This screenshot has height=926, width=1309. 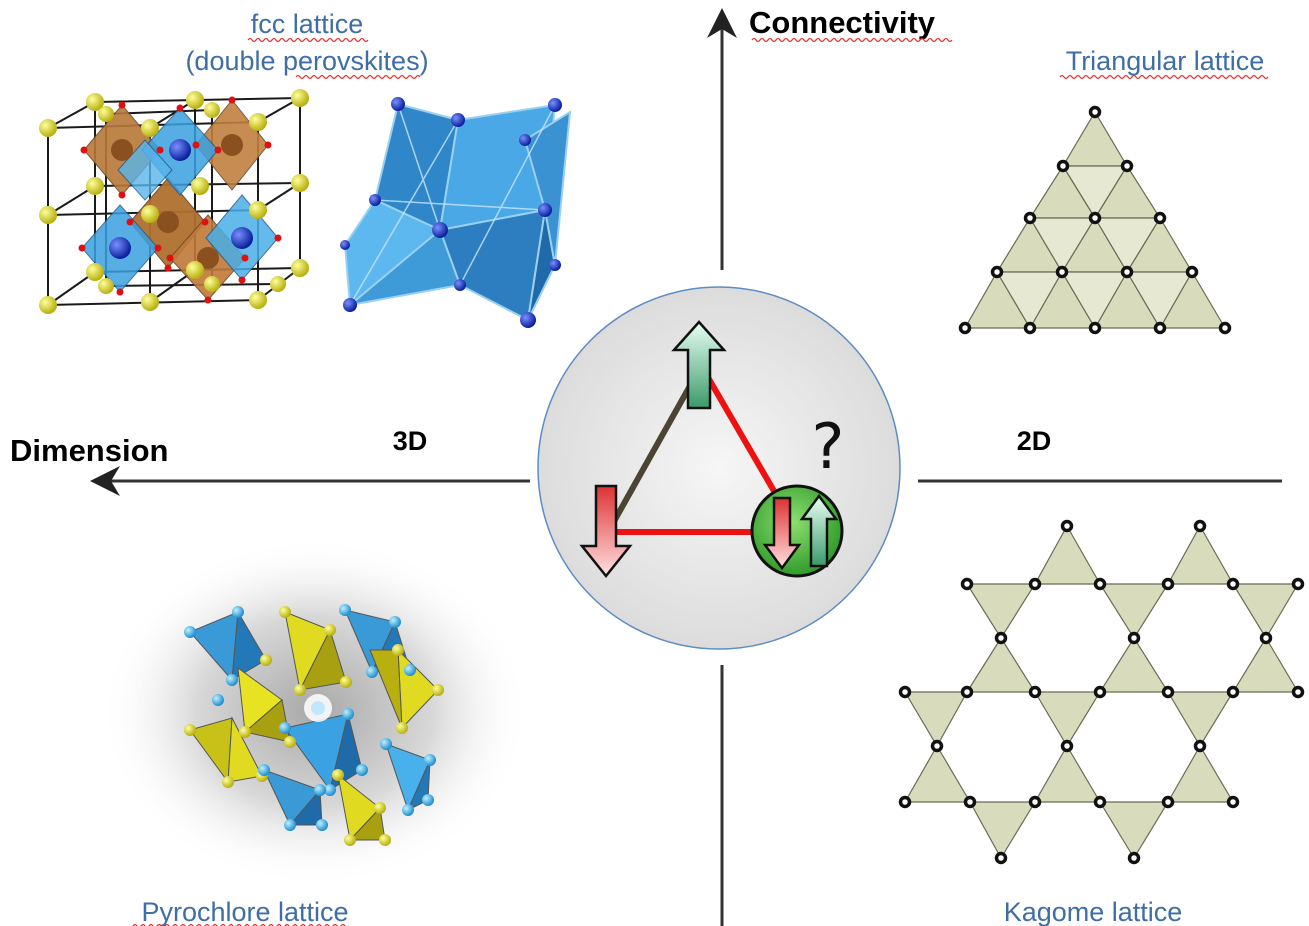 What do you see at coordinates (719, 468) in the screenshot?
I see `frustrated-triangle-circle: ?` at bounding box center [719, 468].